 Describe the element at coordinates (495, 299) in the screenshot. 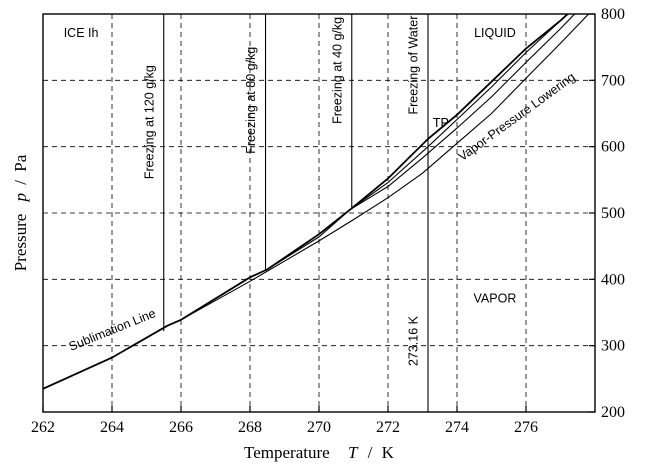

I see `annotation-vapor: VAPOR` at that location.